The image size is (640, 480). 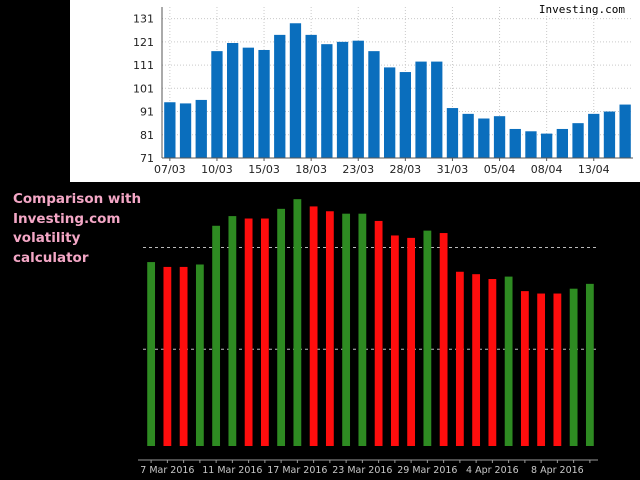 I want to click on x-tick-label: 28/03, so click(x=405, y=169).